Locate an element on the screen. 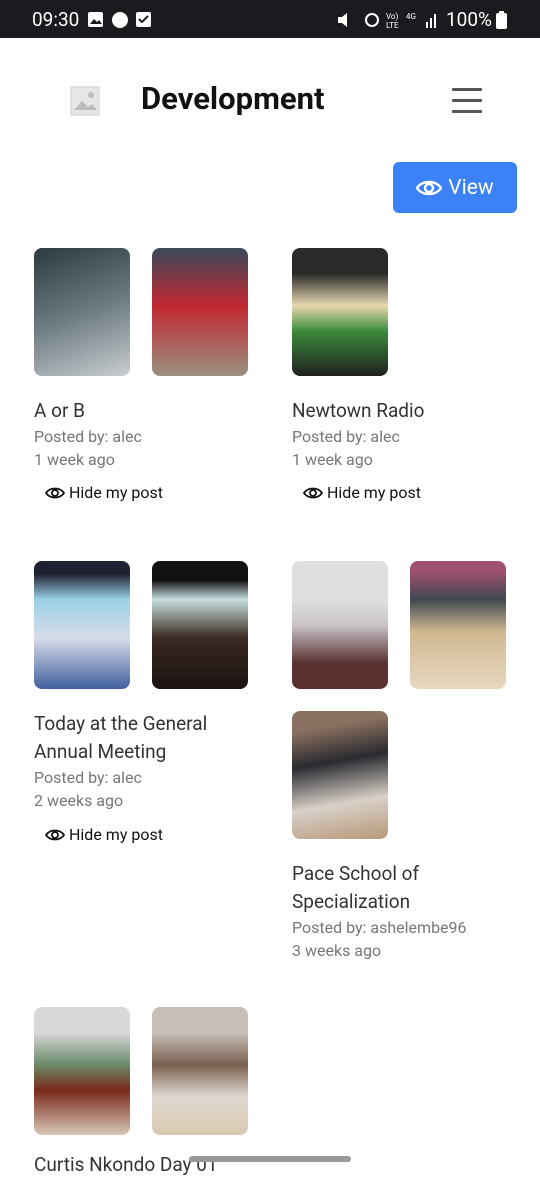 The width and height of the screenshot is (540, 1179). post-title: A or B is located at coordinates (59, 410).